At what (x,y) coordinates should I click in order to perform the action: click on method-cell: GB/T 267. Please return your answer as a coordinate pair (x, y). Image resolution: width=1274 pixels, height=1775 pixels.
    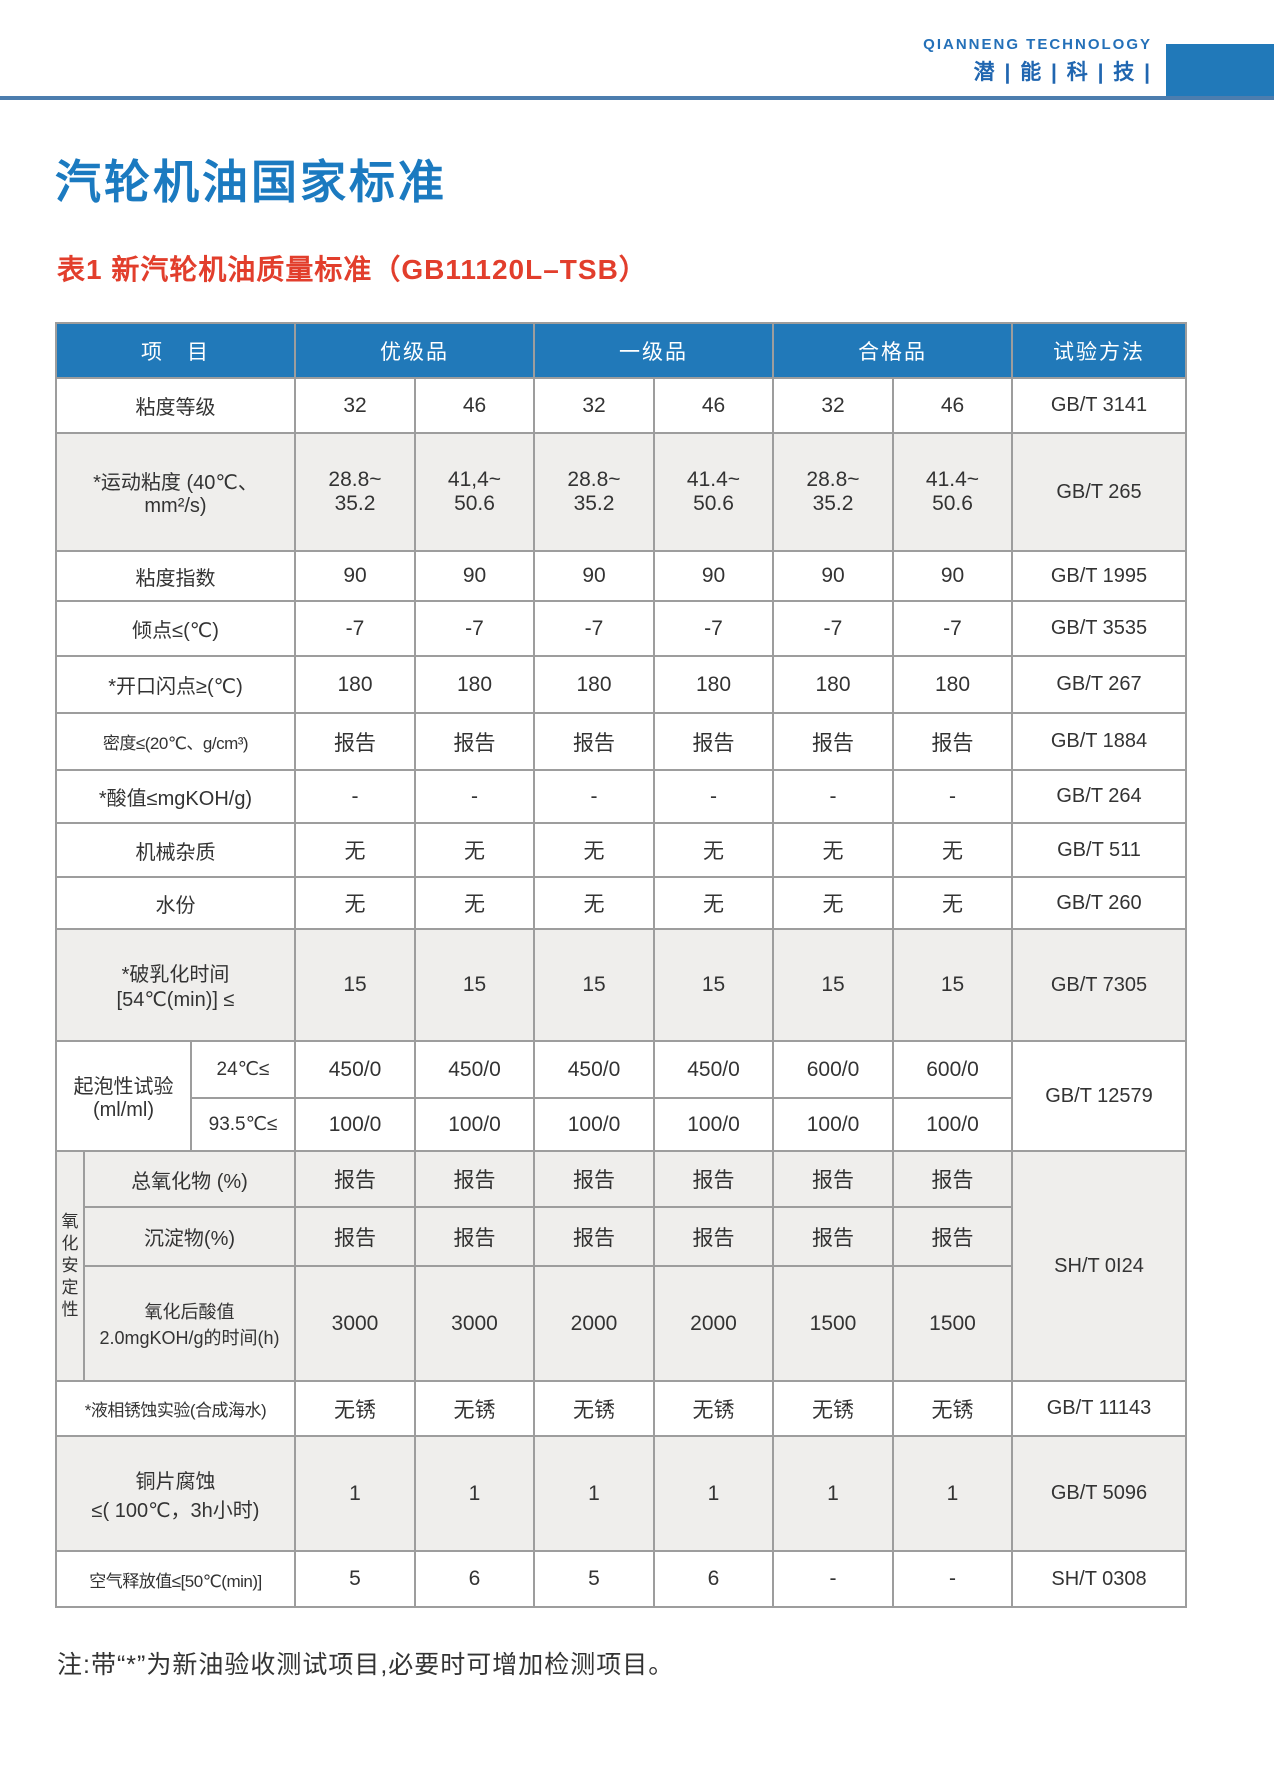
    Looking at the image, I should click on (1099, 684).